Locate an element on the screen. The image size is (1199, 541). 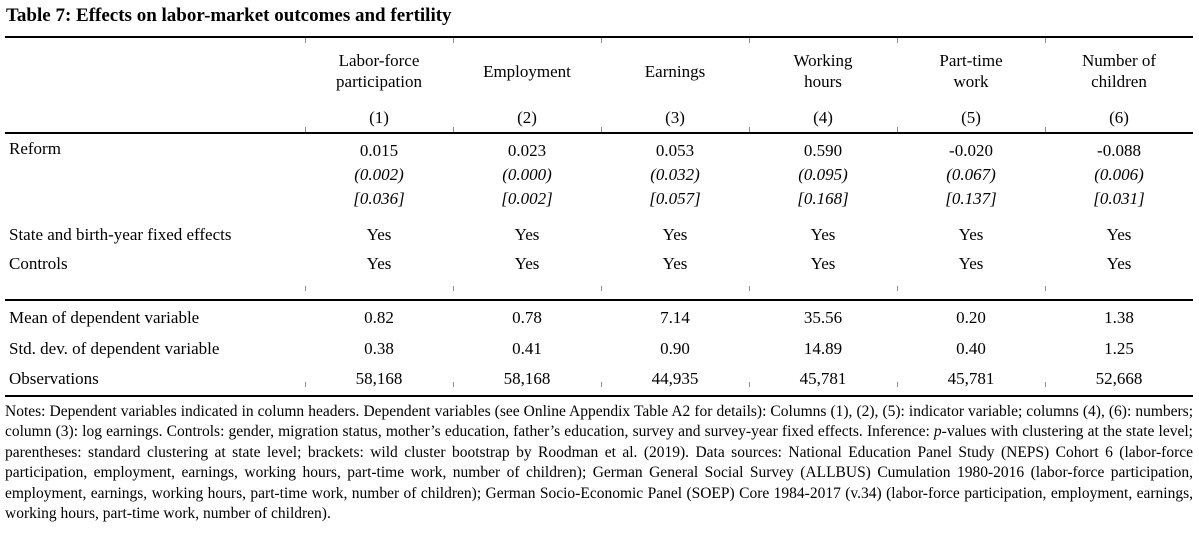
reform-estimate-cell: -0.020 (0.067) [0.137] is located at coordinates (971, 177).